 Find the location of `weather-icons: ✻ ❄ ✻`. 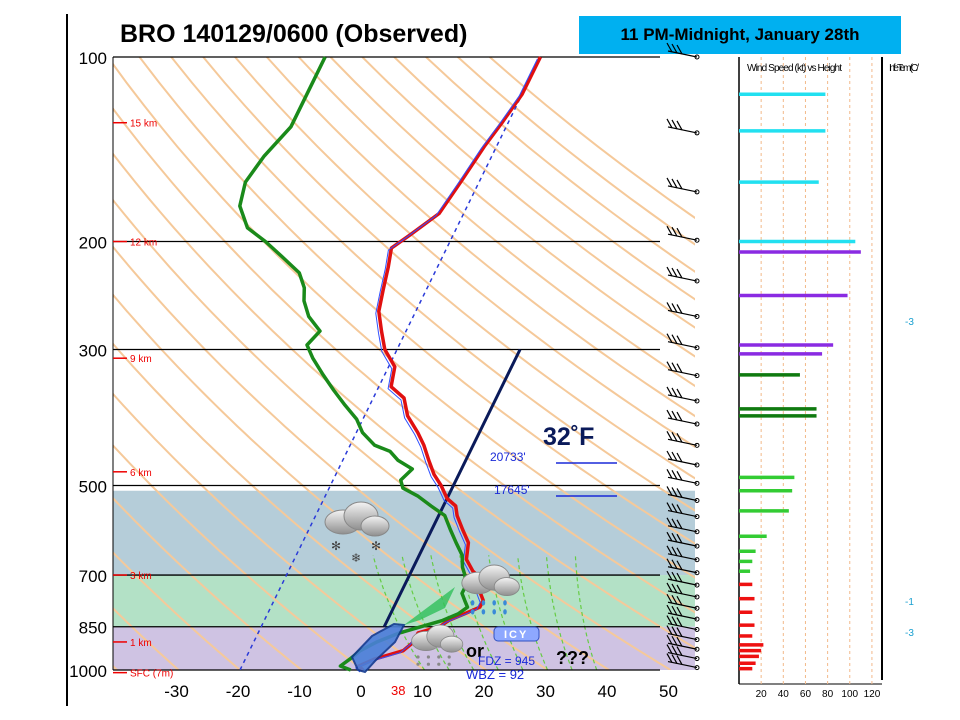

weather-icons: ✻ ❄ ✻ is located at coordinates (422, 583).